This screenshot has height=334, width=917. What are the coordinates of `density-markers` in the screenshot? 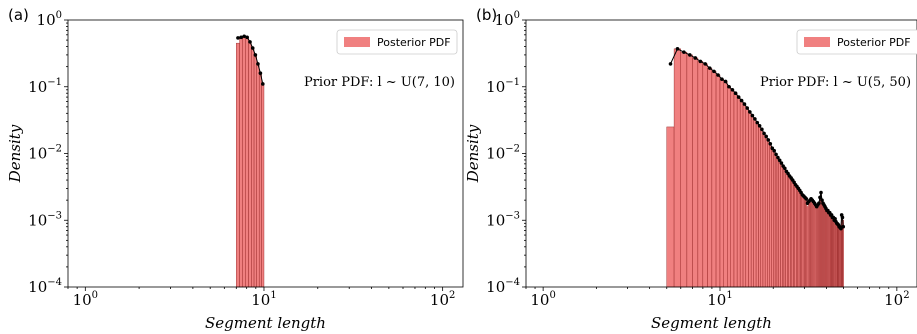 It's located at (250, 60).